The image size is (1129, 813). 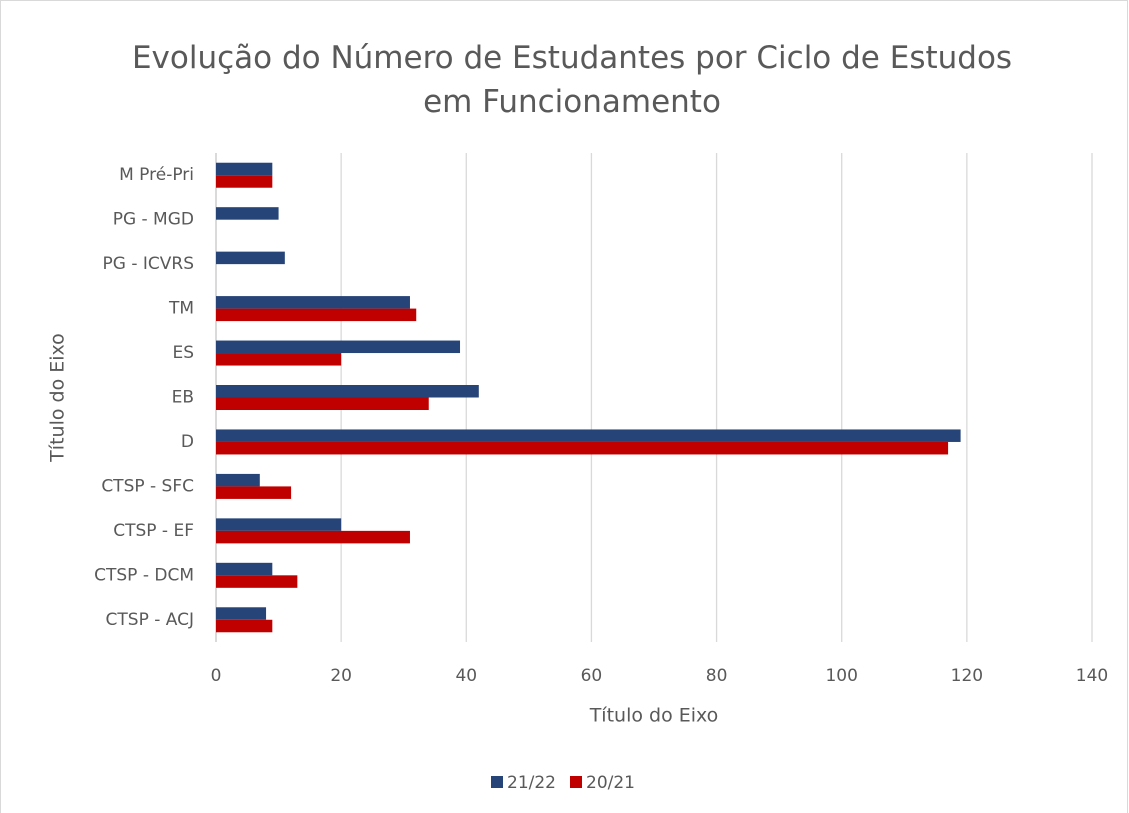 What do you see at coordinates (841, 676) in the screenshot?
I see `x-tick-label: 100` at bounding box center [841, 676].